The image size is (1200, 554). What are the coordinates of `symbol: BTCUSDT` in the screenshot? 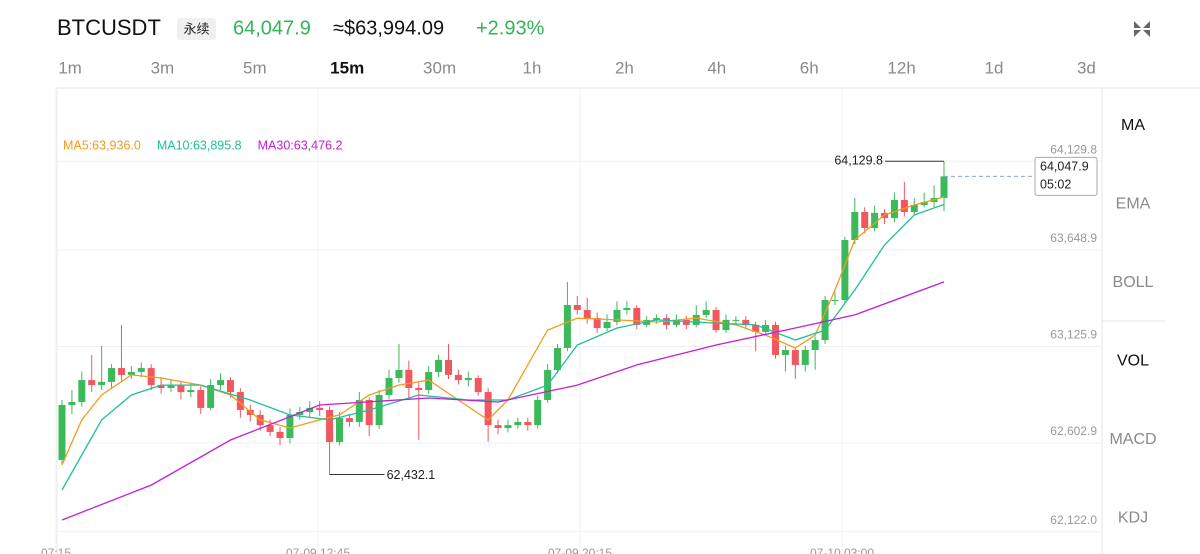 It's located at (109, 27).